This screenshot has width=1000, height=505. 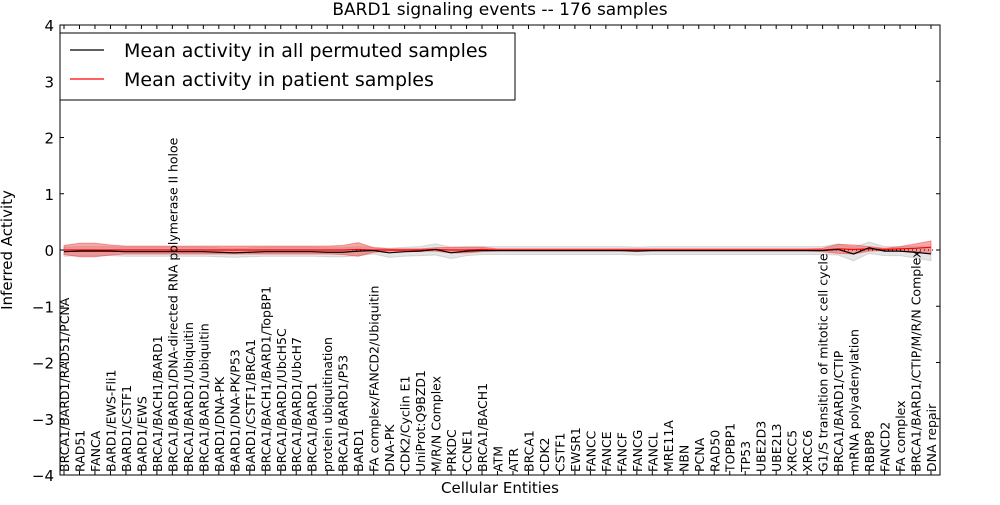 I want to click on x-tick-label: RBBP8, so click(x=869, y=451).